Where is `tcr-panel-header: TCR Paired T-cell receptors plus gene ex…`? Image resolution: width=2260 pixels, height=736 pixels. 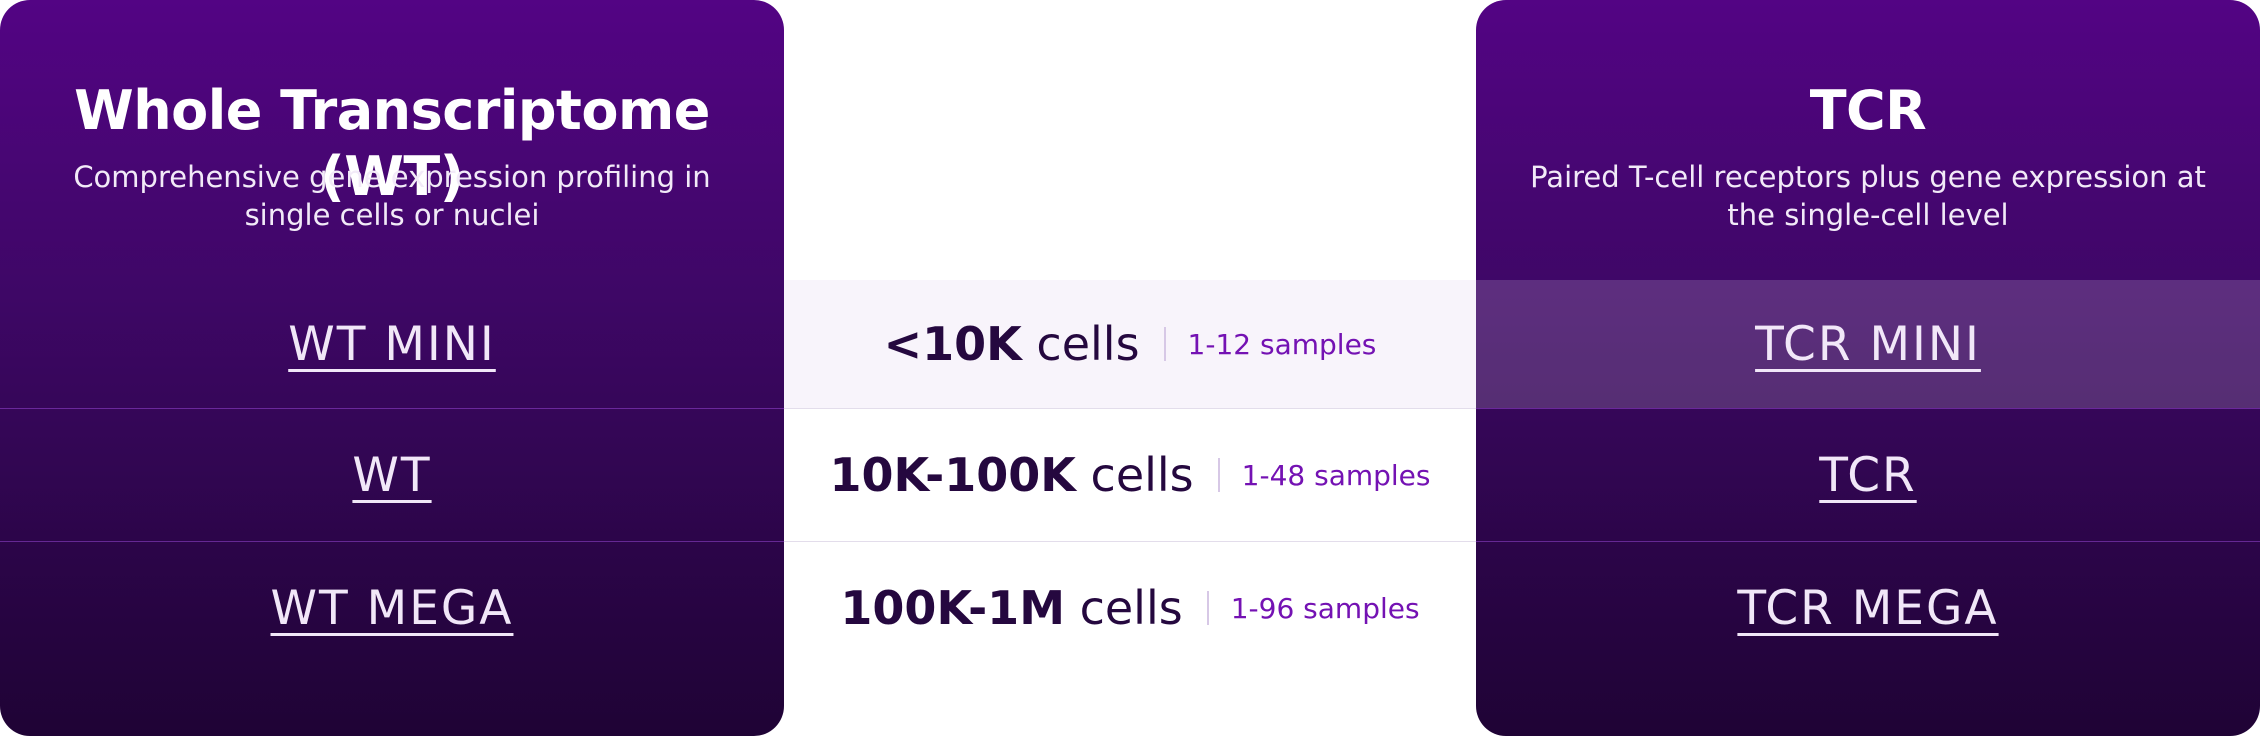 tcr-panel-header: TCR Paired T-cell receptors plus gene ex… is located at coordinates (1868, 140).